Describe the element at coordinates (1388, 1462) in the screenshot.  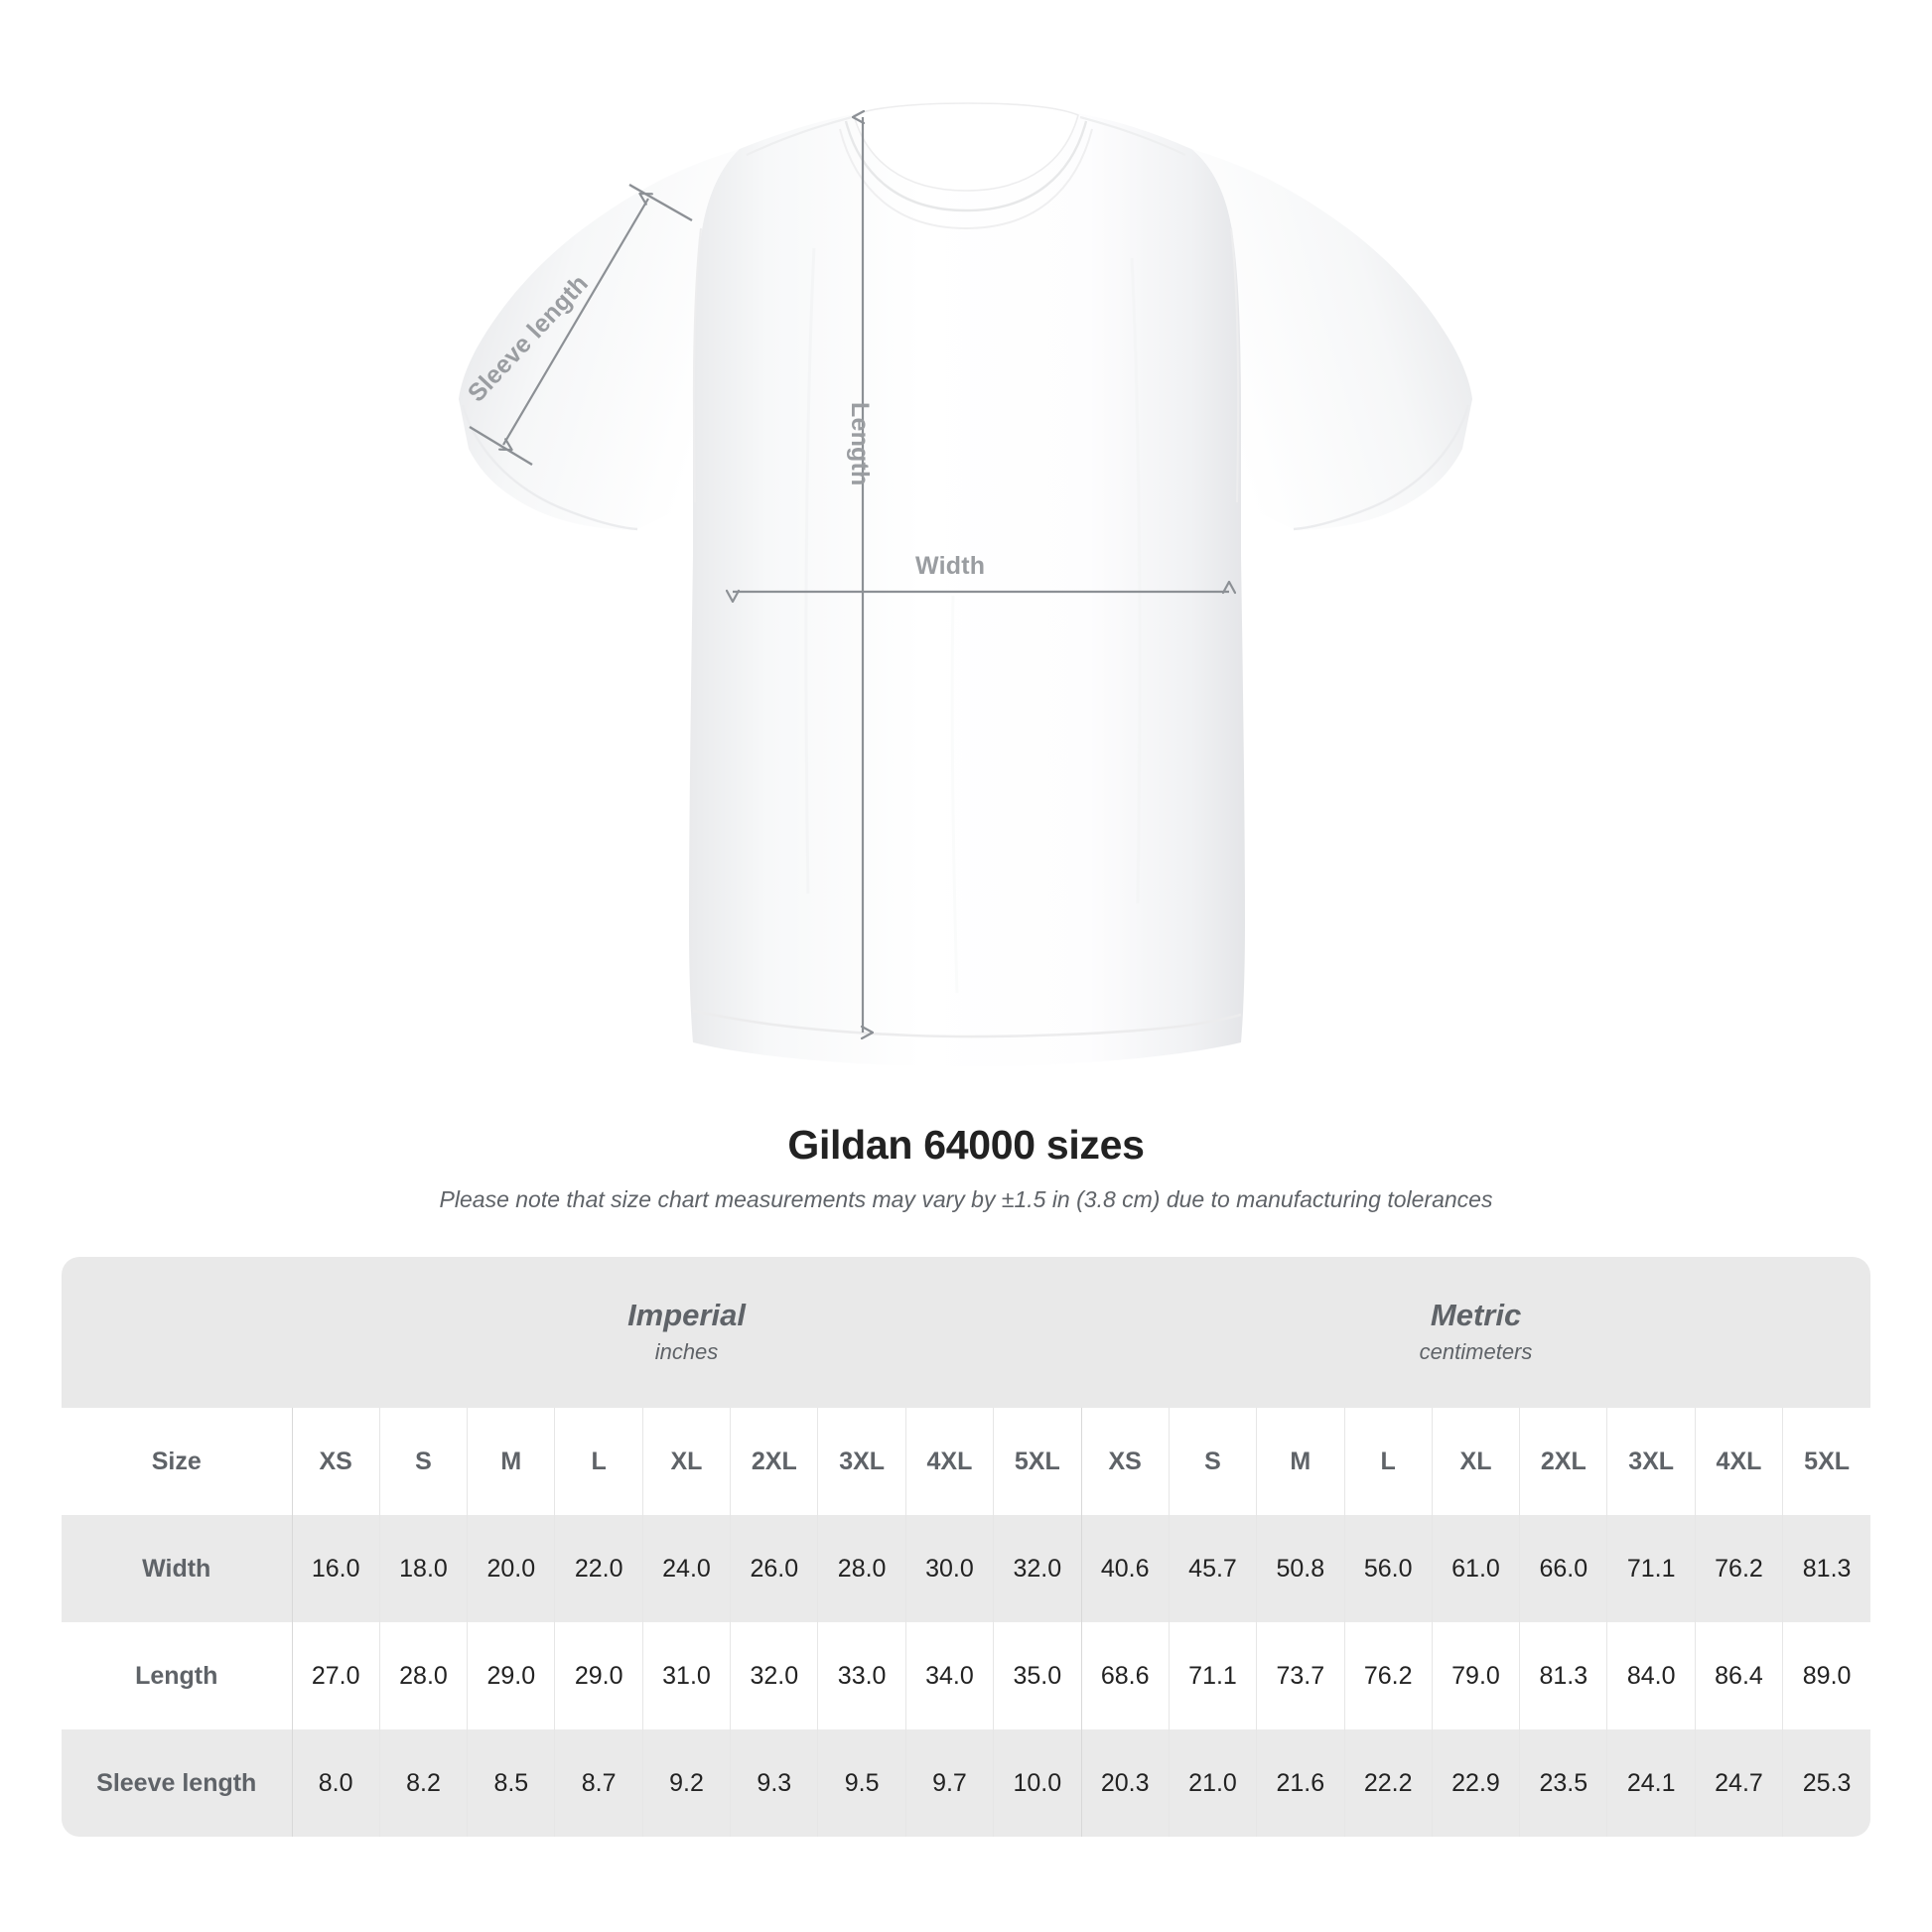
I see `size-header-metric-l: L` at that location.